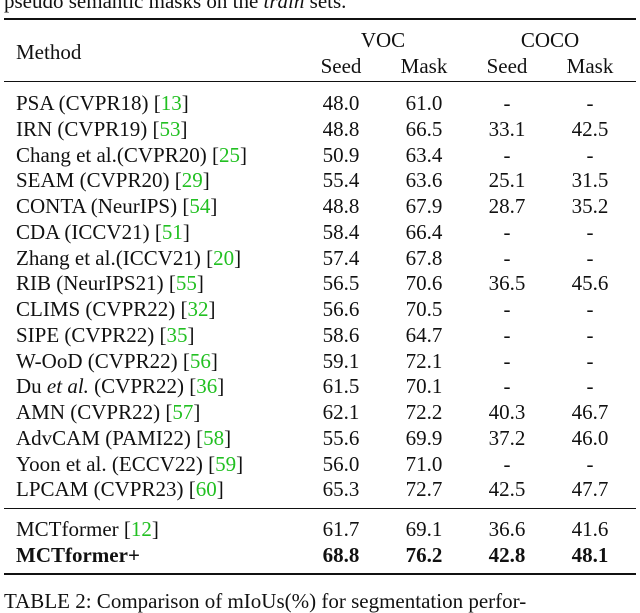 This screenshot has width=640, height=613. I want to click on method-cell: MCTformer [12], so click(87, 529).